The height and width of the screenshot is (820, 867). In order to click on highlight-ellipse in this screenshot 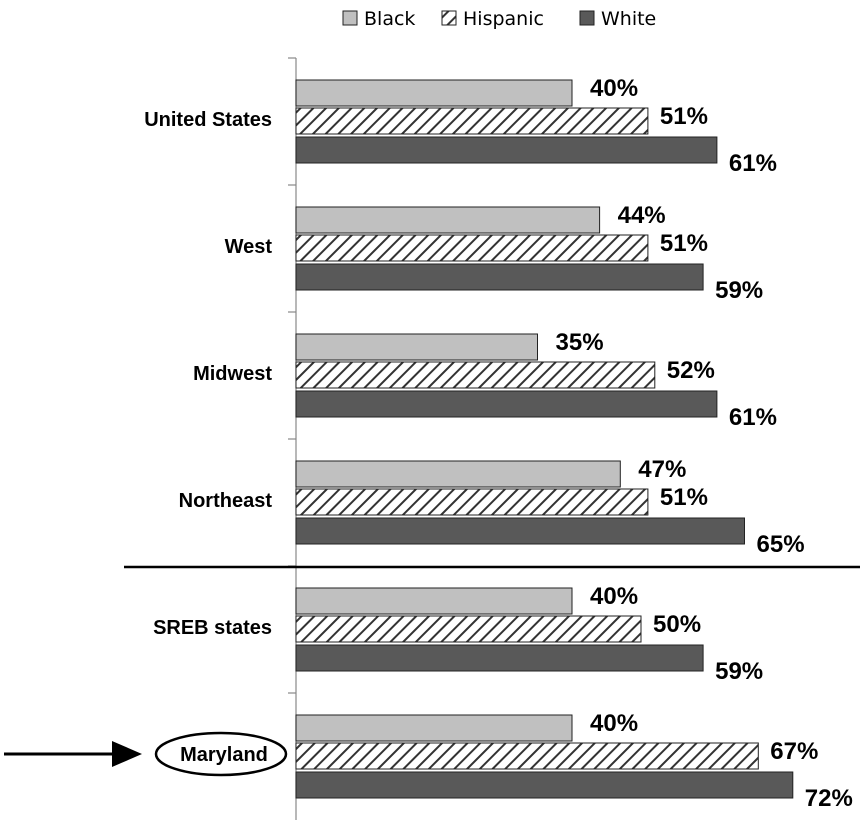, I will do `click(221, 754)`.